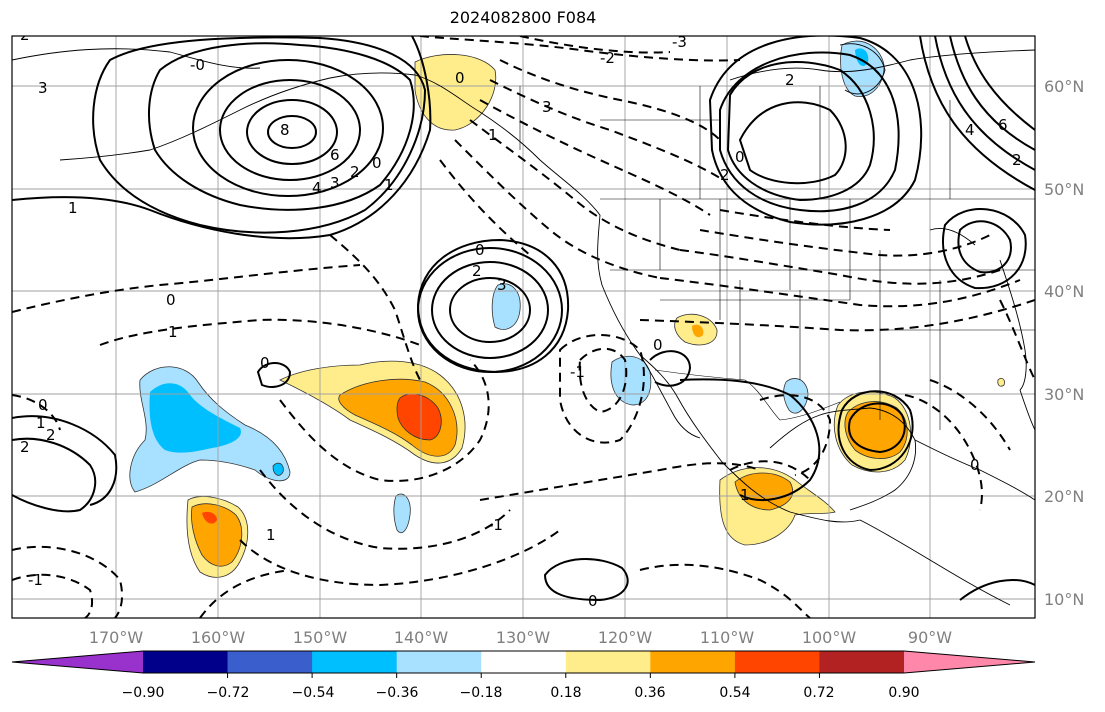  Describe the element at coordinates (903, 693) in the screenshot. I see `colorbar-tick-label: 0.90` at that location.